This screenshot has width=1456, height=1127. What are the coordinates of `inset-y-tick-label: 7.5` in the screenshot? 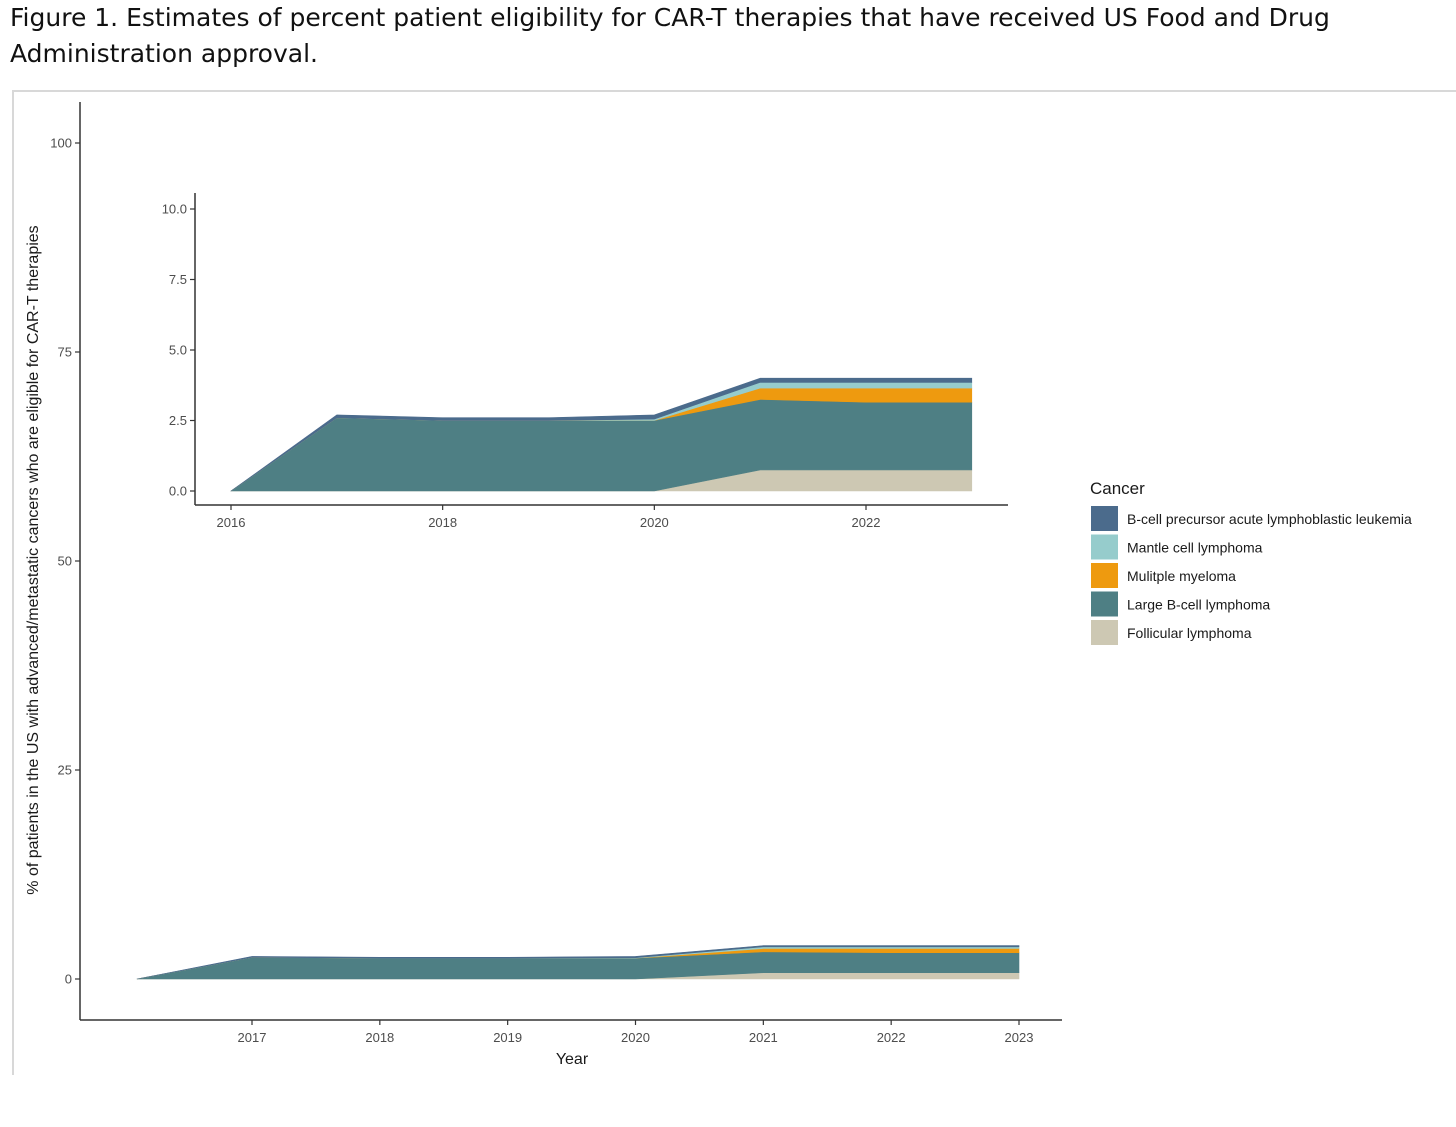 It's located at (178, 279).